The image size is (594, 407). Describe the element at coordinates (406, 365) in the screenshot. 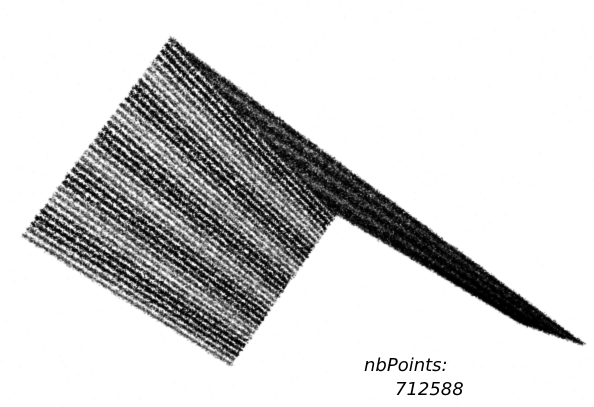

I see `nbpoints-label: nbPoints:` at that location.